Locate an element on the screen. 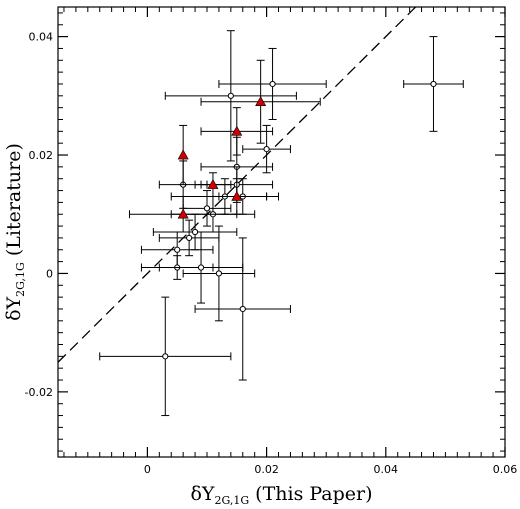 Image resolution: width=520 pixels, height=509 pixels. y-axis-title: δY2G,1G (Literature) is located at coordinates (15, 232).